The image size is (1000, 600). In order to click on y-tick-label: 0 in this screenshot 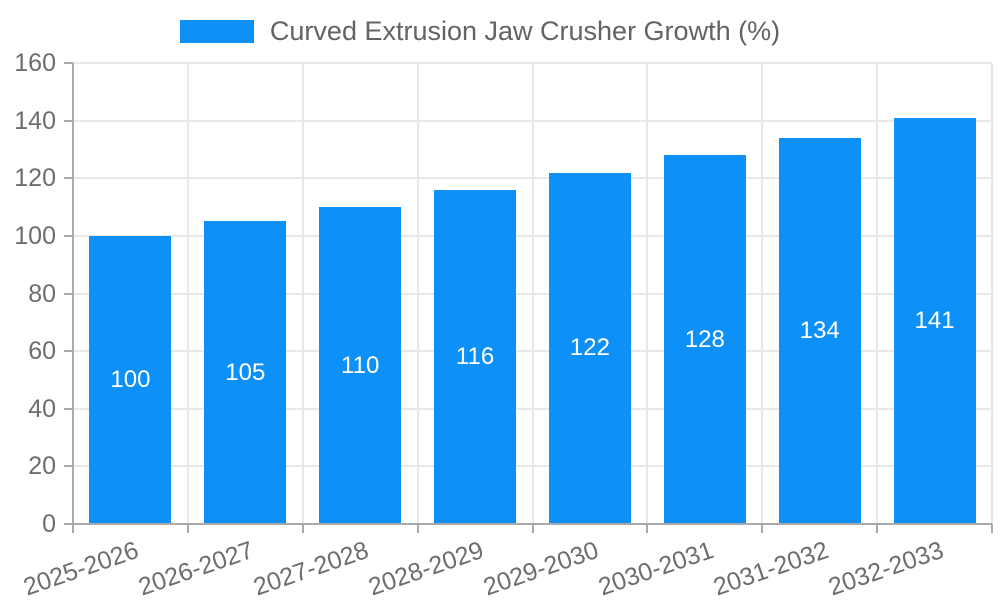, I will do `click(49, 524)`.